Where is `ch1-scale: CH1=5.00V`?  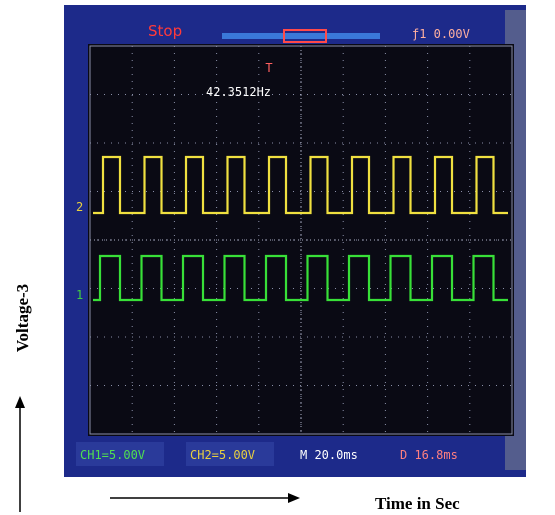
ch1-scale: CH1=5.00V is located at coordinates (112, 455).